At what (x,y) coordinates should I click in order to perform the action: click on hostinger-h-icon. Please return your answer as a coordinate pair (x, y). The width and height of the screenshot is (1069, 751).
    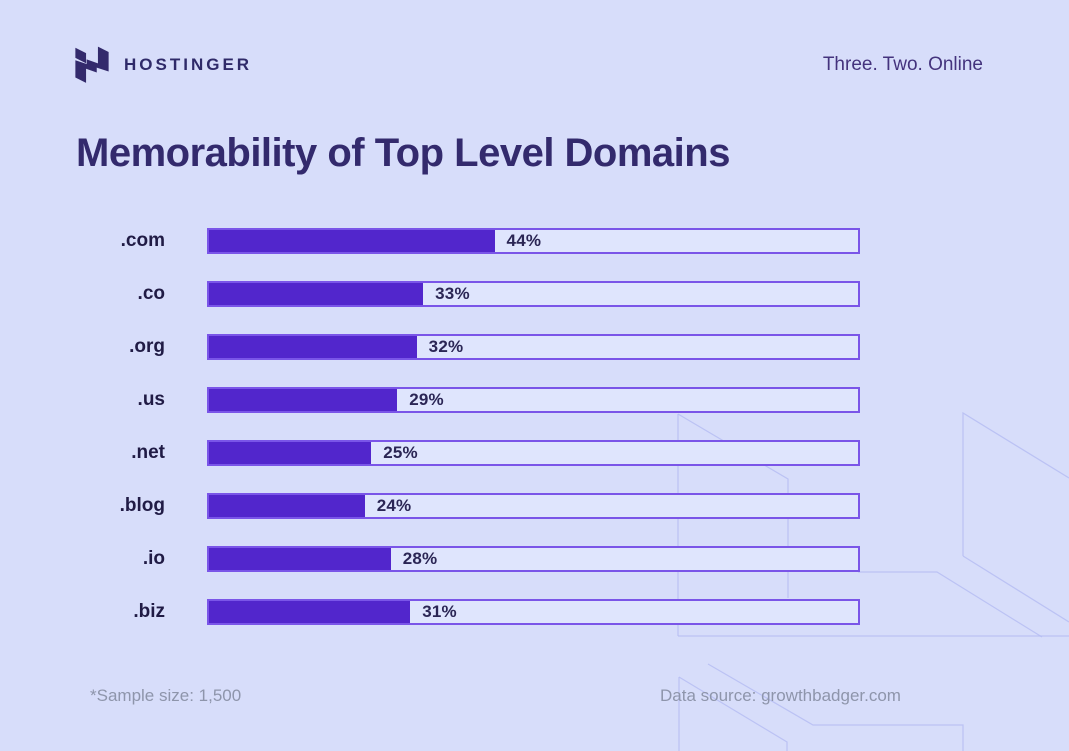
    Looking at the image, I should click on (92, 64).